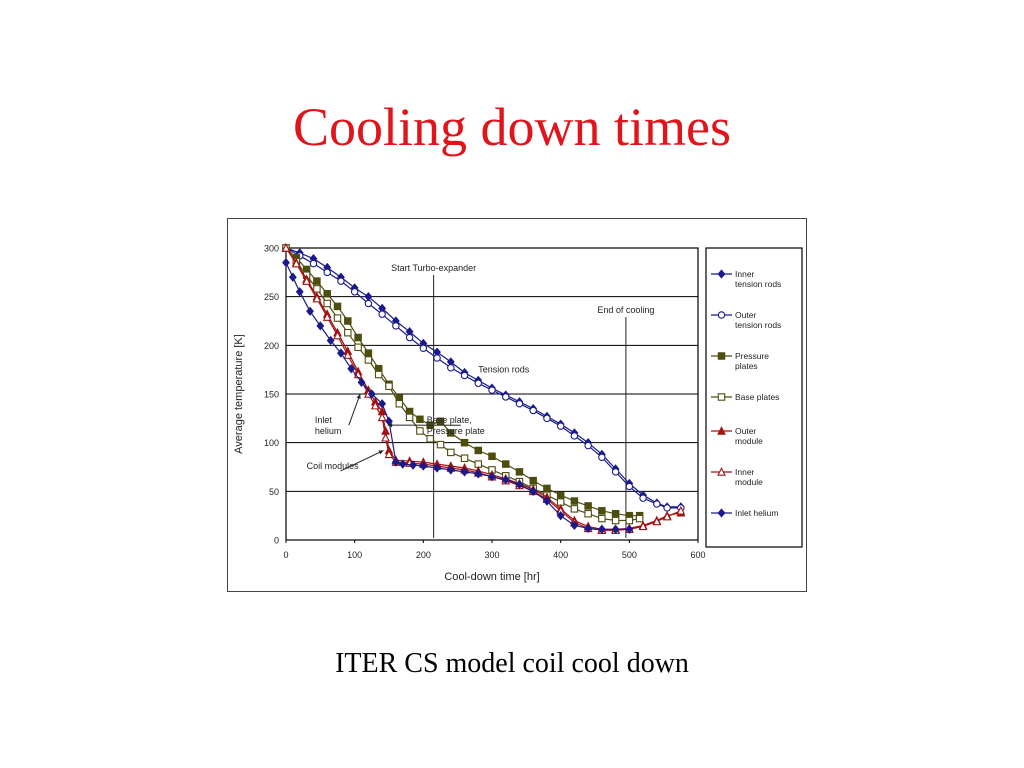 This screenshot has width=1024, height=768. What do you see at coordinates (274, 492) in the screenshot?
I see `y-tick-label: 50` at bounding box center [274, 492].